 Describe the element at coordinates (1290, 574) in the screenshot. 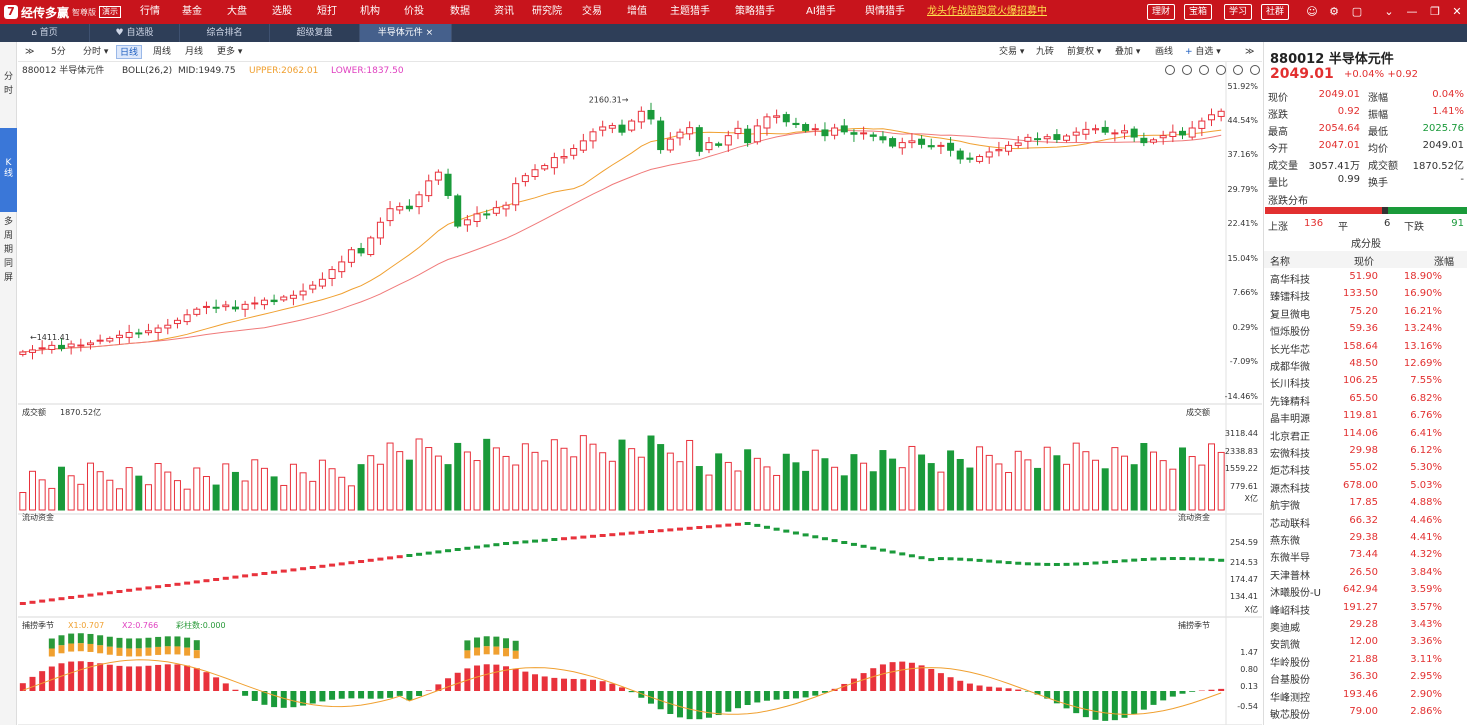

I see `stock-name: 天津普林` at that location.